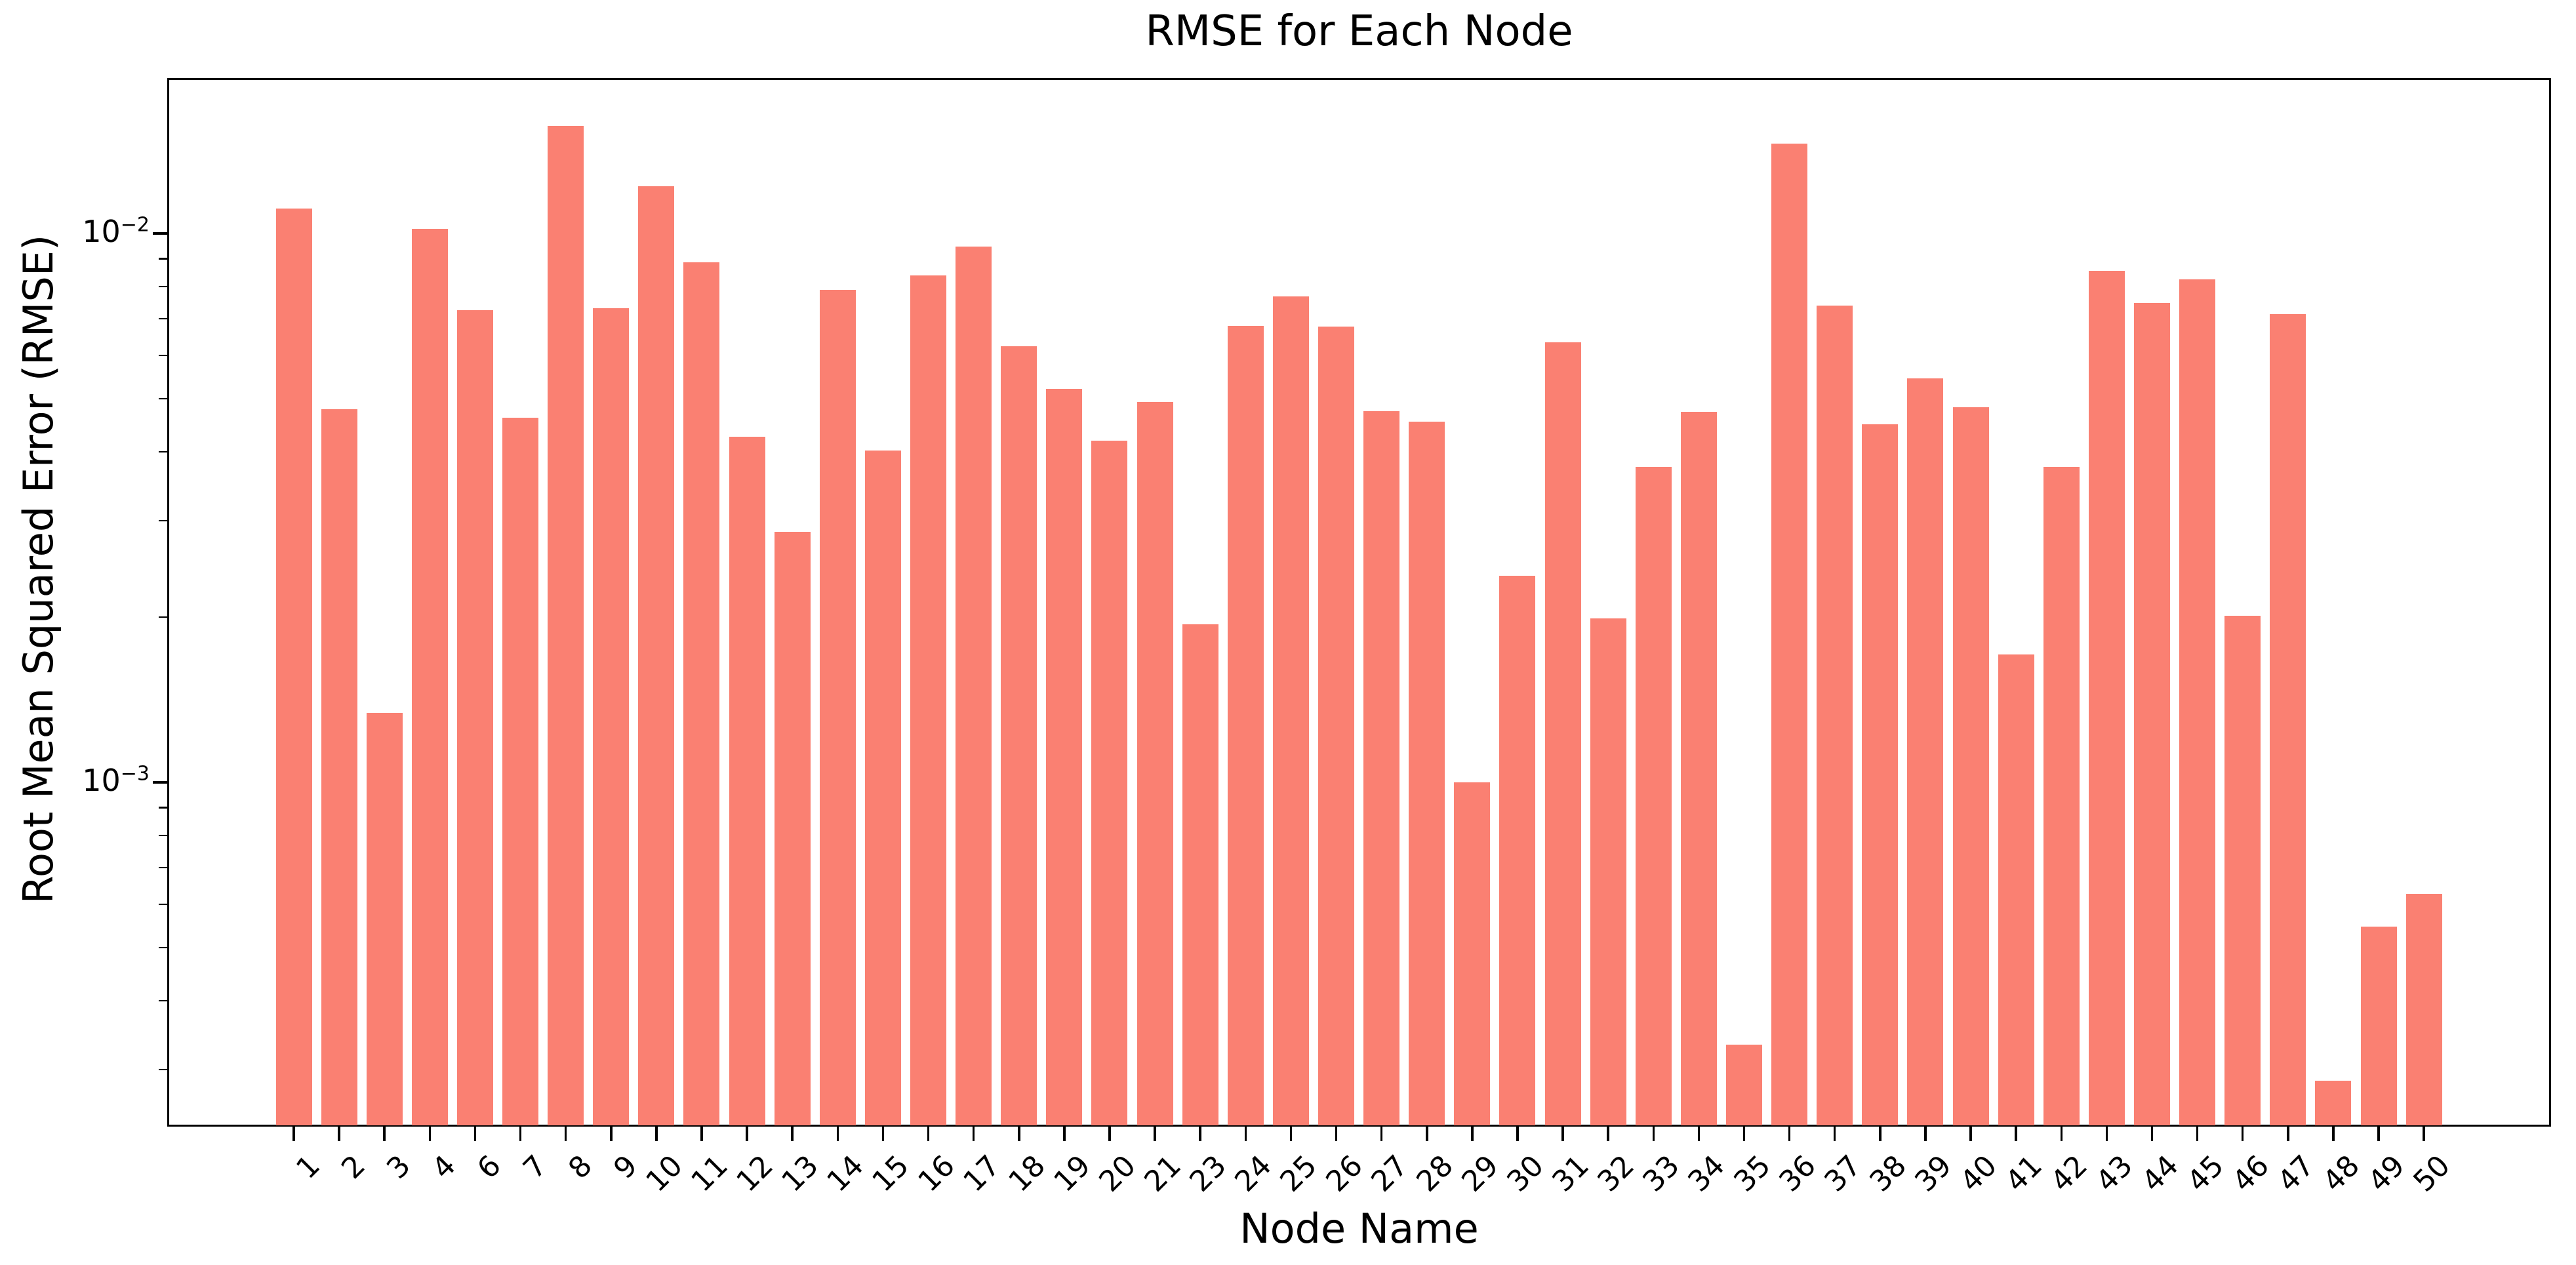 The image size is (2576, 1265). Describe the element at coordinates (1888, 1173) in the screenshot. I see `x-tick-label: 38` at that location.